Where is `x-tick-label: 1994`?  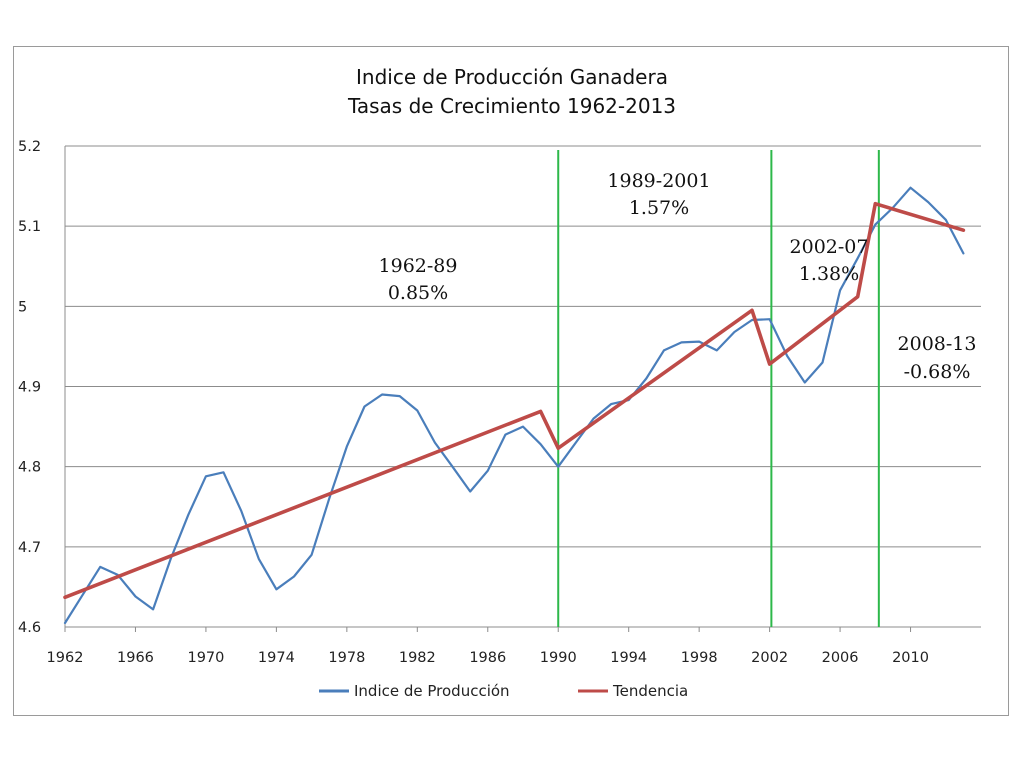 x-tick-label: 1994 is located at coordinates (628, 658).